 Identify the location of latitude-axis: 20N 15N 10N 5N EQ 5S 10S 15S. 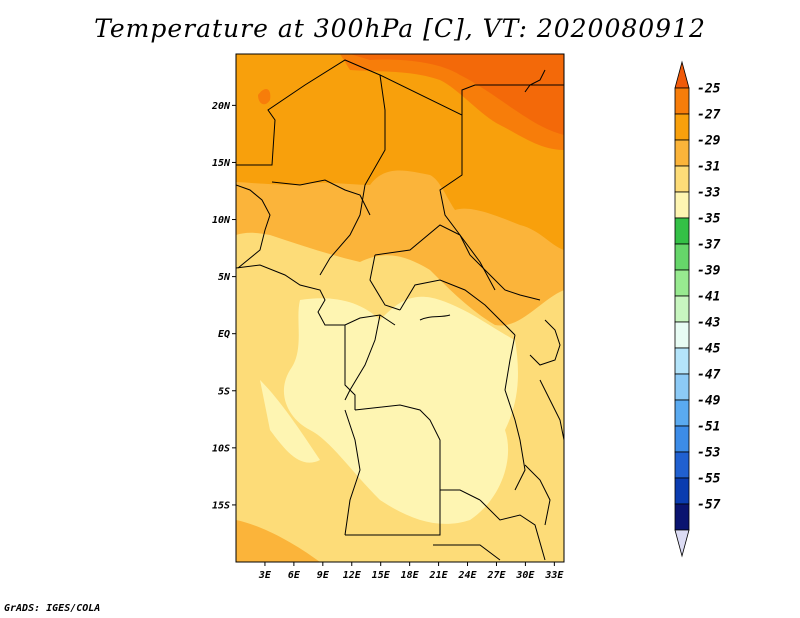
(223, 306).